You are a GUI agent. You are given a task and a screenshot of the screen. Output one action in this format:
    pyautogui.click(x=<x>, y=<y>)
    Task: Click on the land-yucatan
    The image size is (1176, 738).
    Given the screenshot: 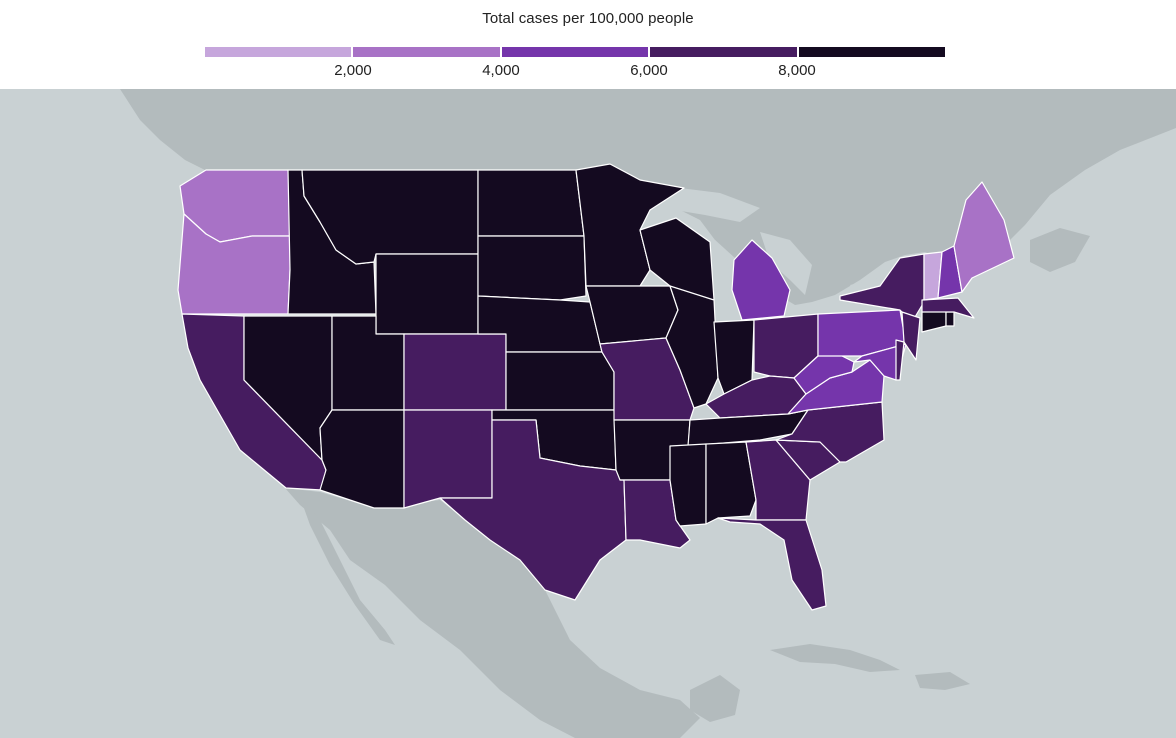 What is the action you would take?
    pyautogui.click(x=715, y=698)
    